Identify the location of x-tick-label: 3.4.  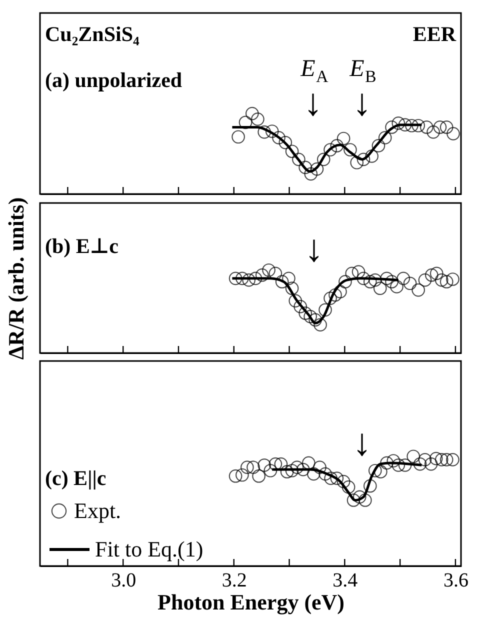
(345, 581).